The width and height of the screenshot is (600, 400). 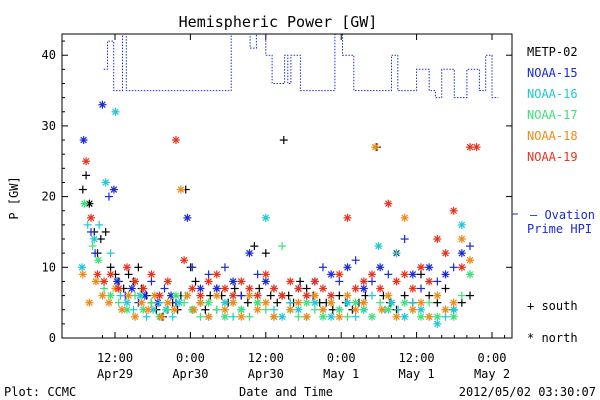 What do you see at coordinates (552, 136) in the screenshot?
I see `legend-item-noaa-18: NOAA-18` at bounding box center [552, 136].